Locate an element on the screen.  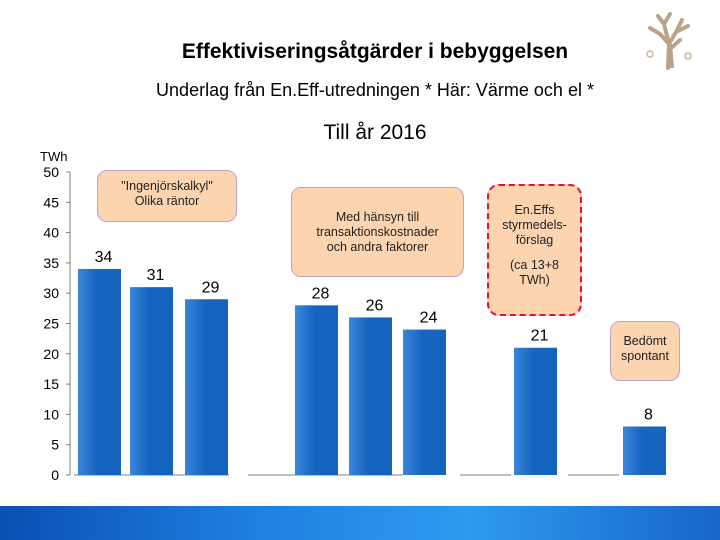
callout-line: En.Effs is located at coordinates (534, 210).